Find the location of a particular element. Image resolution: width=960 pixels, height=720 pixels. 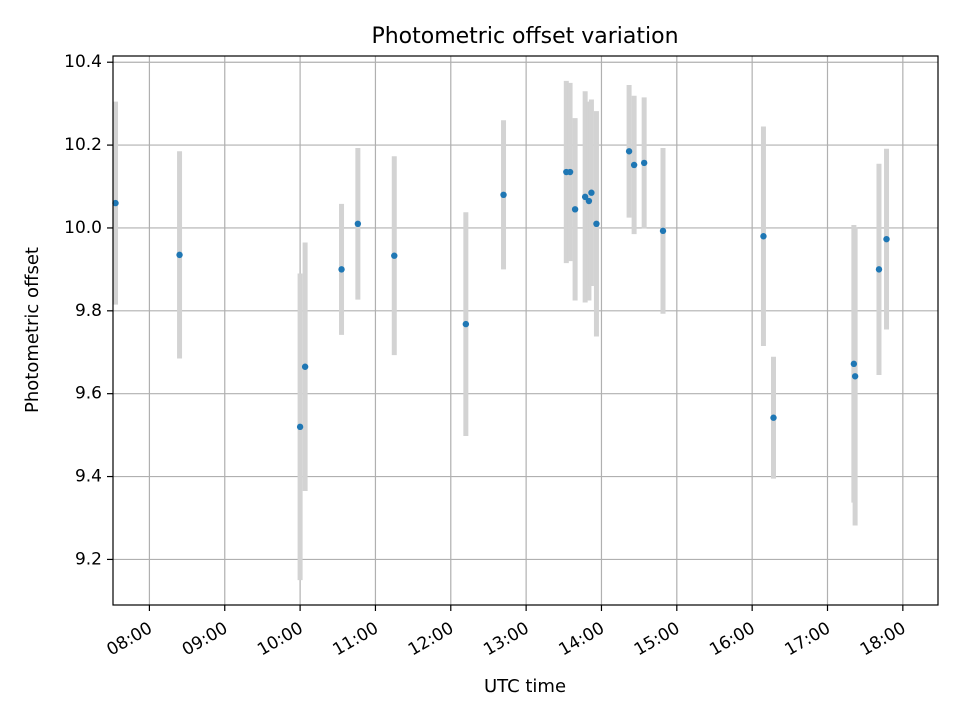

y-tick-label: 9.6 is located at coordinates (88, 394).